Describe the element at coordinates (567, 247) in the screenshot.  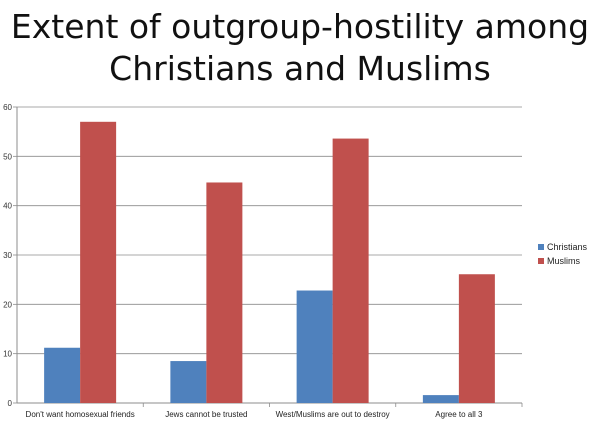
I see `legend-label-christians: Christians` at that location.